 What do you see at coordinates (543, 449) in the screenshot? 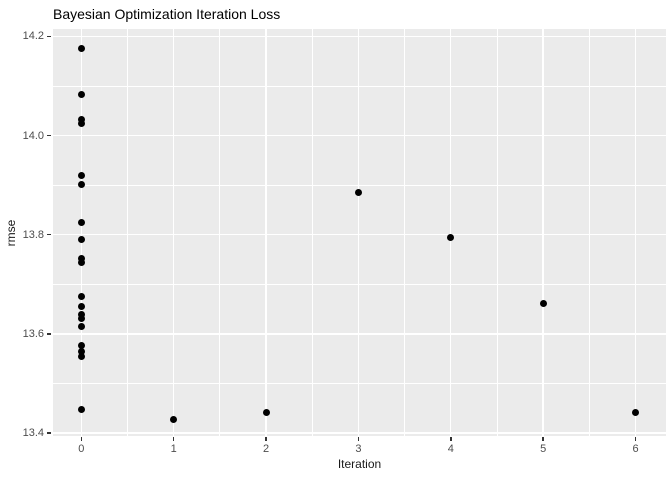
I see `x-tick-label: 5` at bounding box center [543, 449].